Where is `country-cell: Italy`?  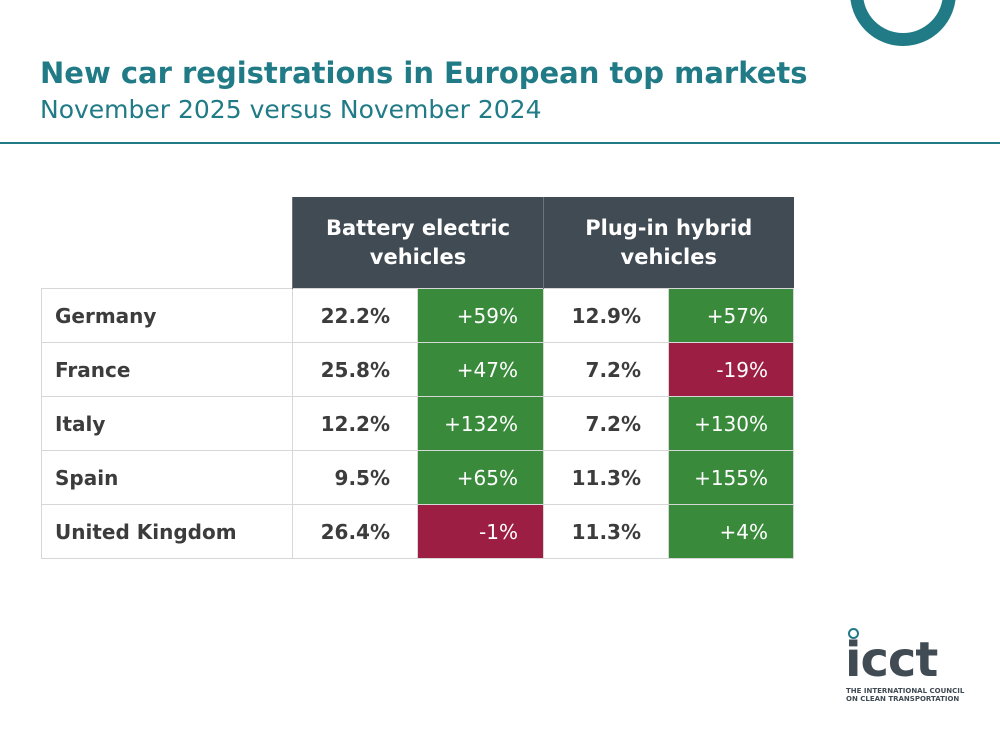 country-cell: Italy is located at coordinates (167, 423).